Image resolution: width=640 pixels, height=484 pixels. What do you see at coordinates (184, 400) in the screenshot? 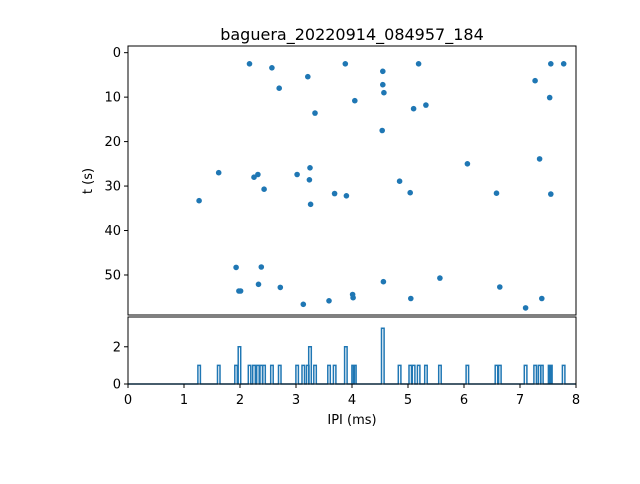
I see `x-tick-label: 1` at bounding box center [184, 400].